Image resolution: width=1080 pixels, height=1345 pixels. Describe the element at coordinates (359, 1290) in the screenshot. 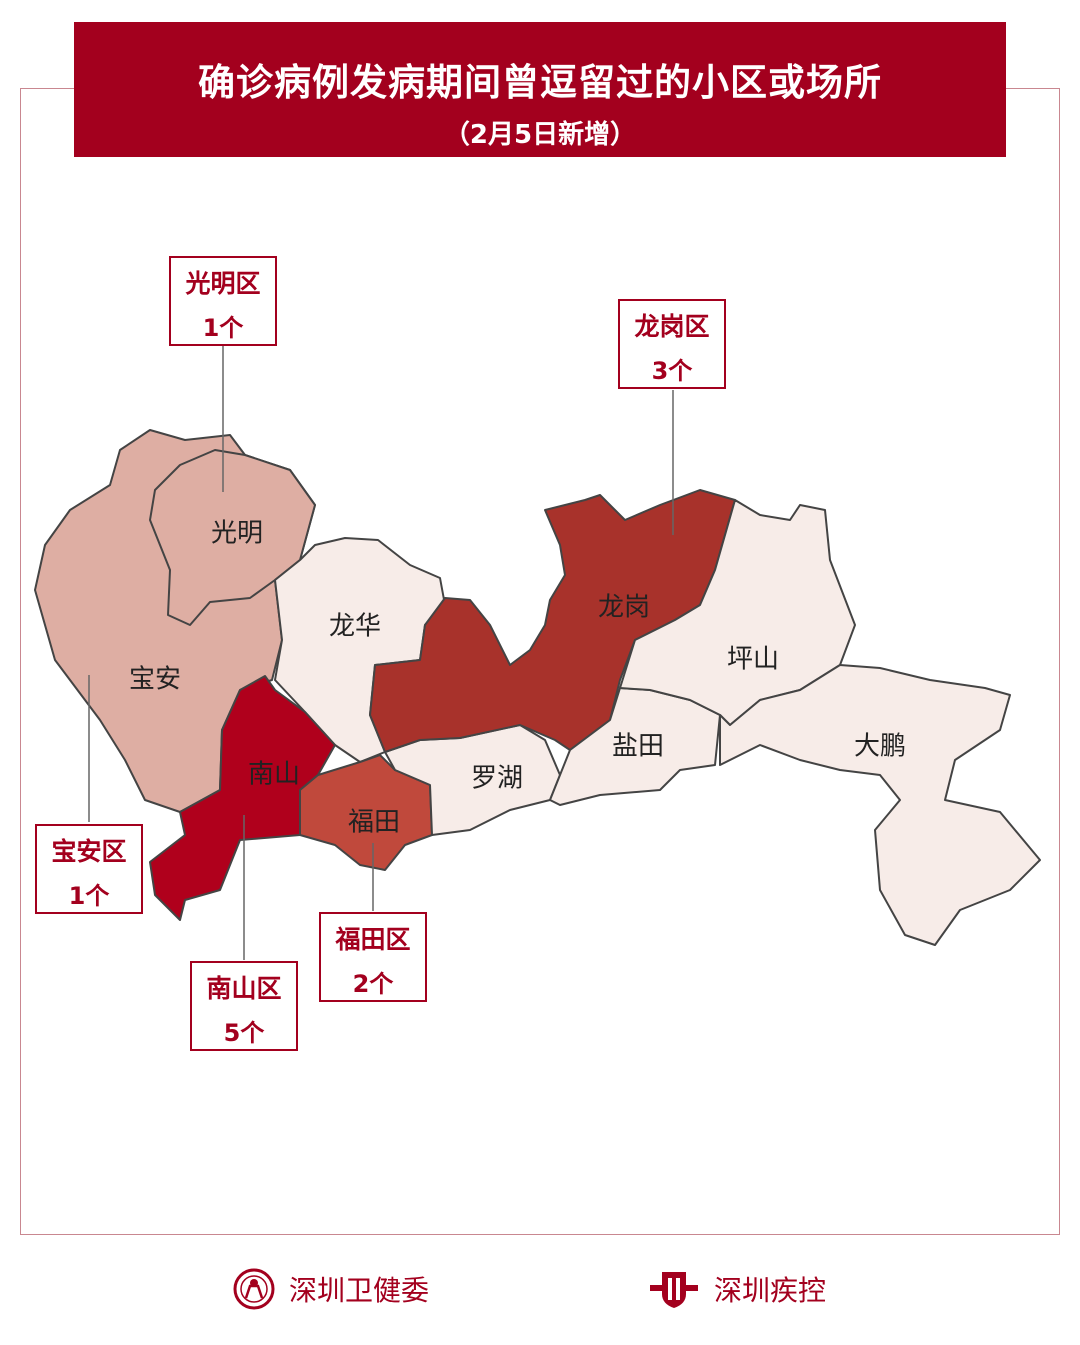

I see `footer-left-org: 深圳卫健委` at that location.